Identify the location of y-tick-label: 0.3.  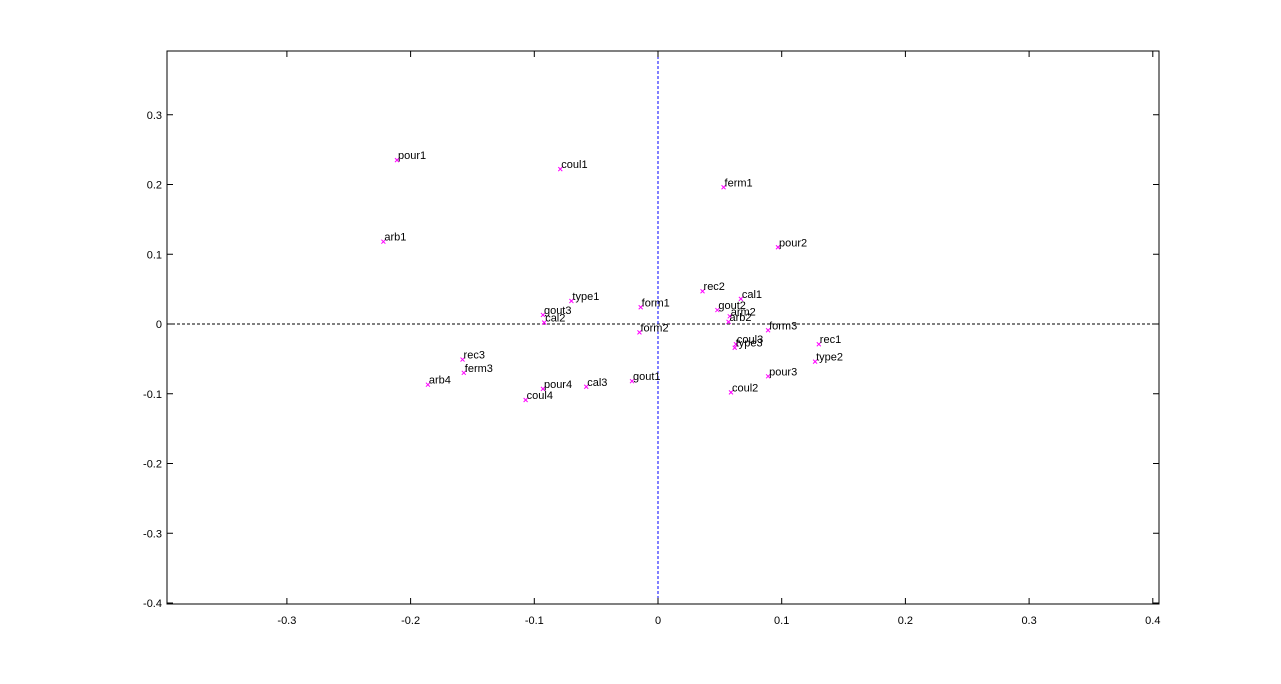
(154, 116).